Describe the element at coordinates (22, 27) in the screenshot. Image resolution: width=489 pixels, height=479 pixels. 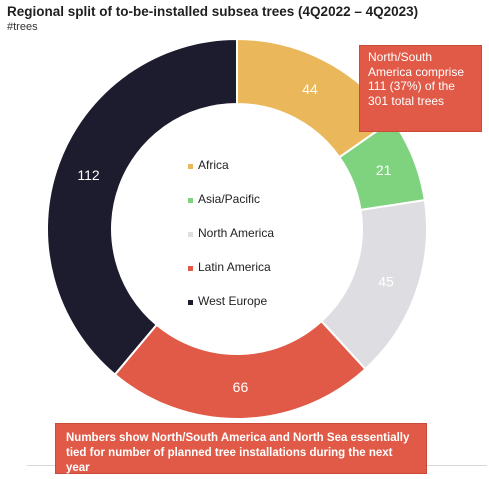
I see `chart-subtitle: #trees` at that location.